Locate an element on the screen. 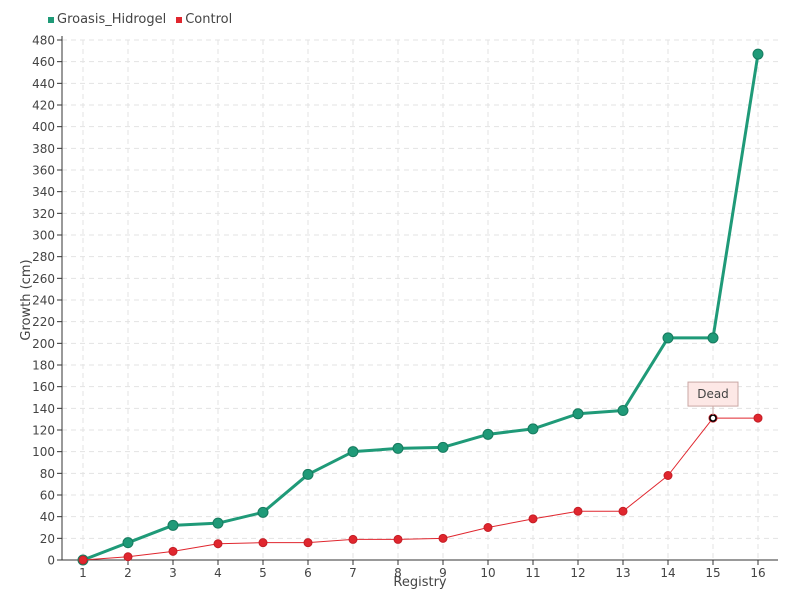 This screenshot has height=604, width=800. legend-item-control: Control is located at coordinates (204, 19).